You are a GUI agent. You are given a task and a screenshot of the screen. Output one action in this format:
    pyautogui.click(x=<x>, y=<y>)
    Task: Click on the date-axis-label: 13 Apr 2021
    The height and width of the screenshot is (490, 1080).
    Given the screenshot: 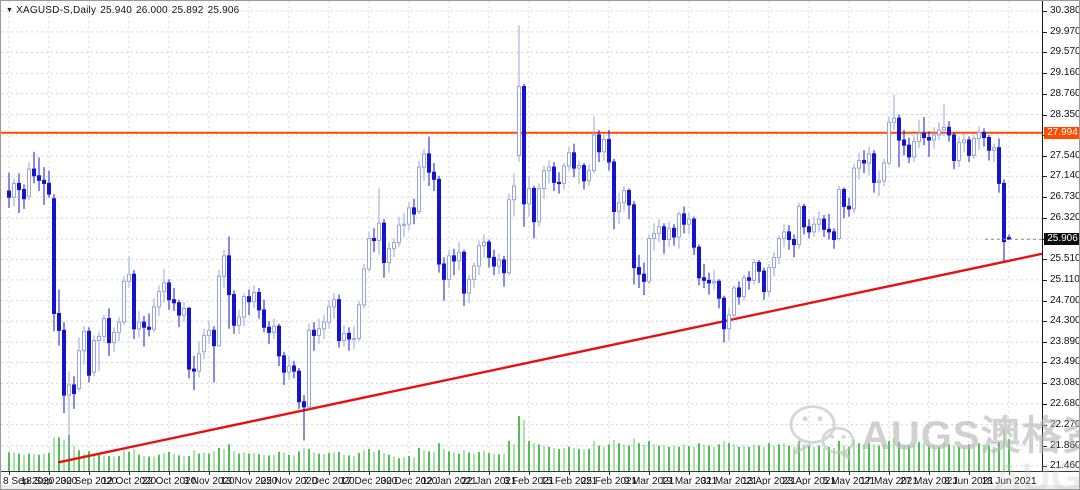 What is the action you would take?
    pyautogui.click(x=769, y=481)
    